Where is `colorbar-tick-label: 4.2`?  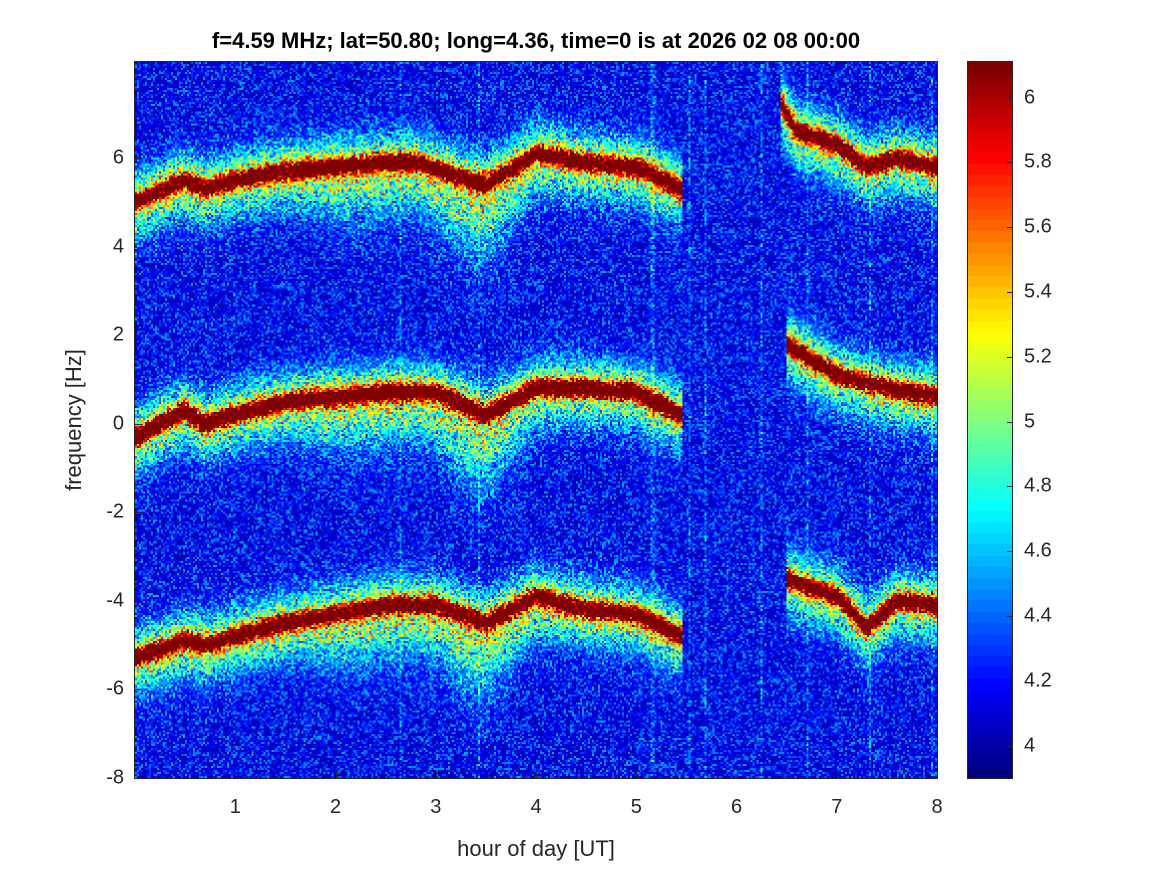 colorbar-tick-label: 4.2 is located at coordinates (1038, 680).